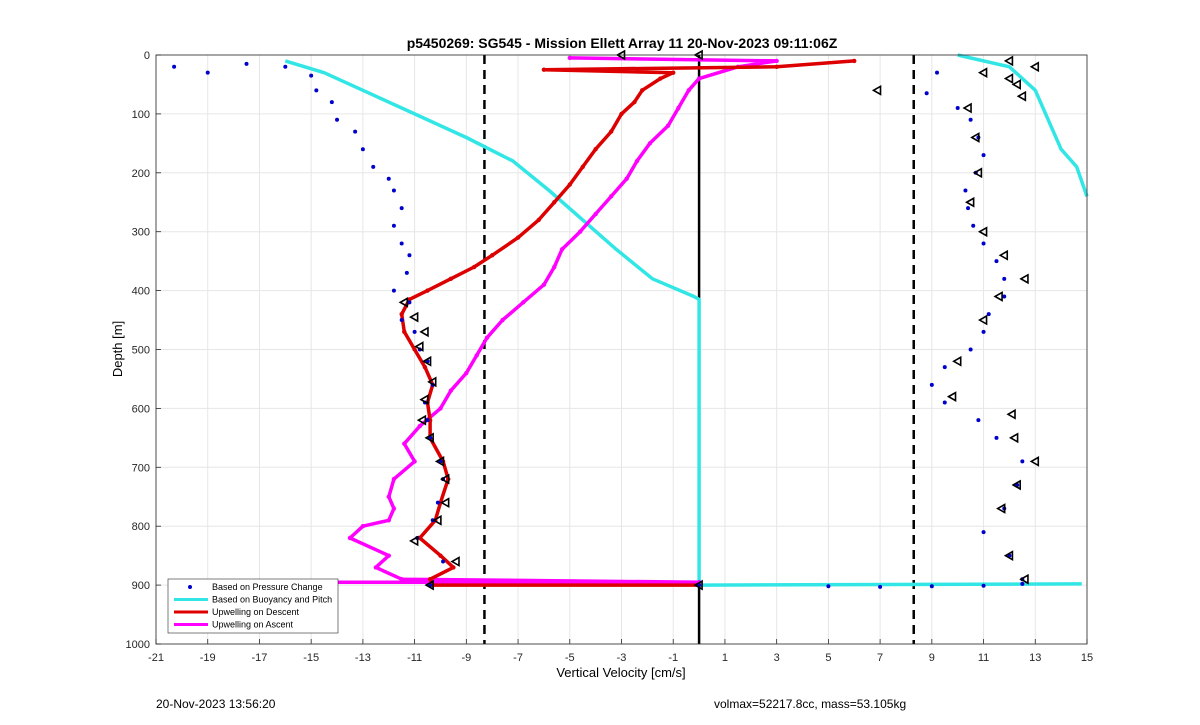 This screenshot has height=725, width=1200. What do you see at coordinates (414, 658) in the screenshot?
I see `x-tick-label: -11` at bounding box center [414, 658].